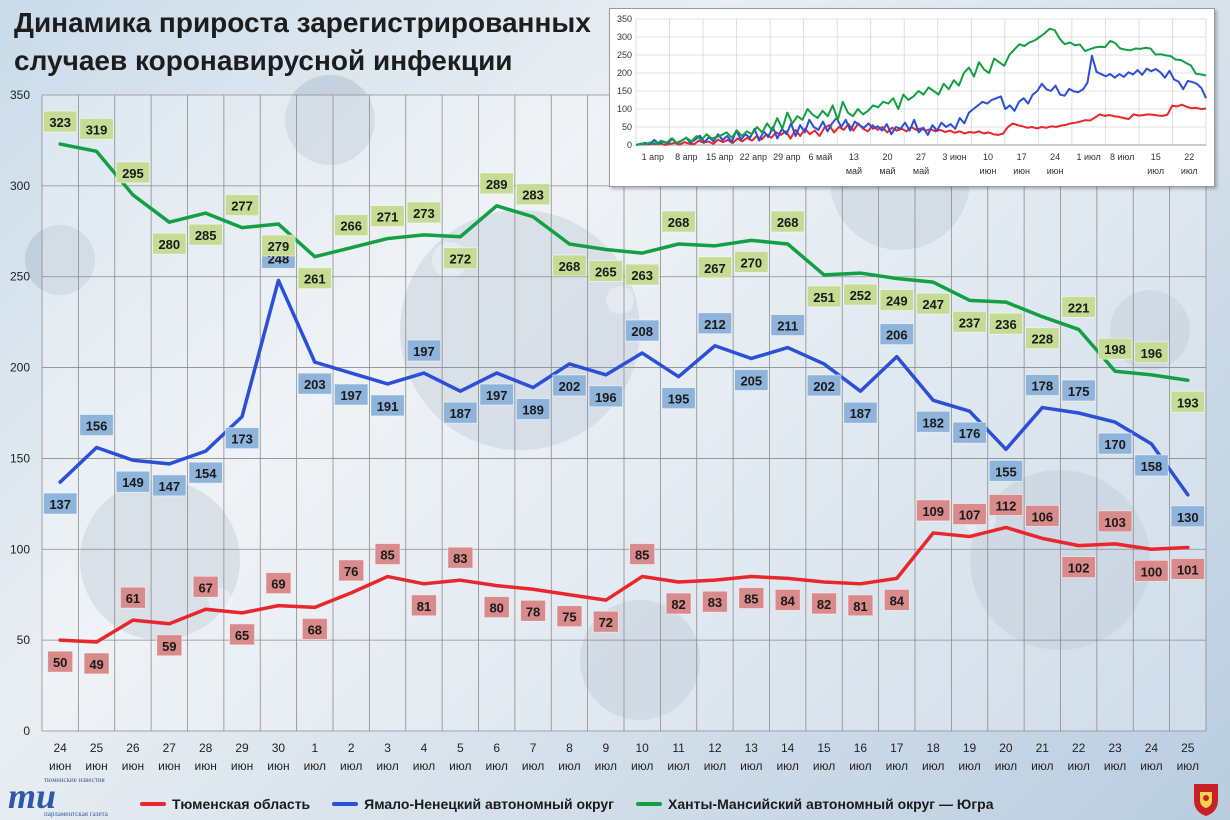  What do you see at coordinates (1156, 157) in the screenshot?
I see `inset-x-tick-label: 15` at bounding box center [1156, 157].